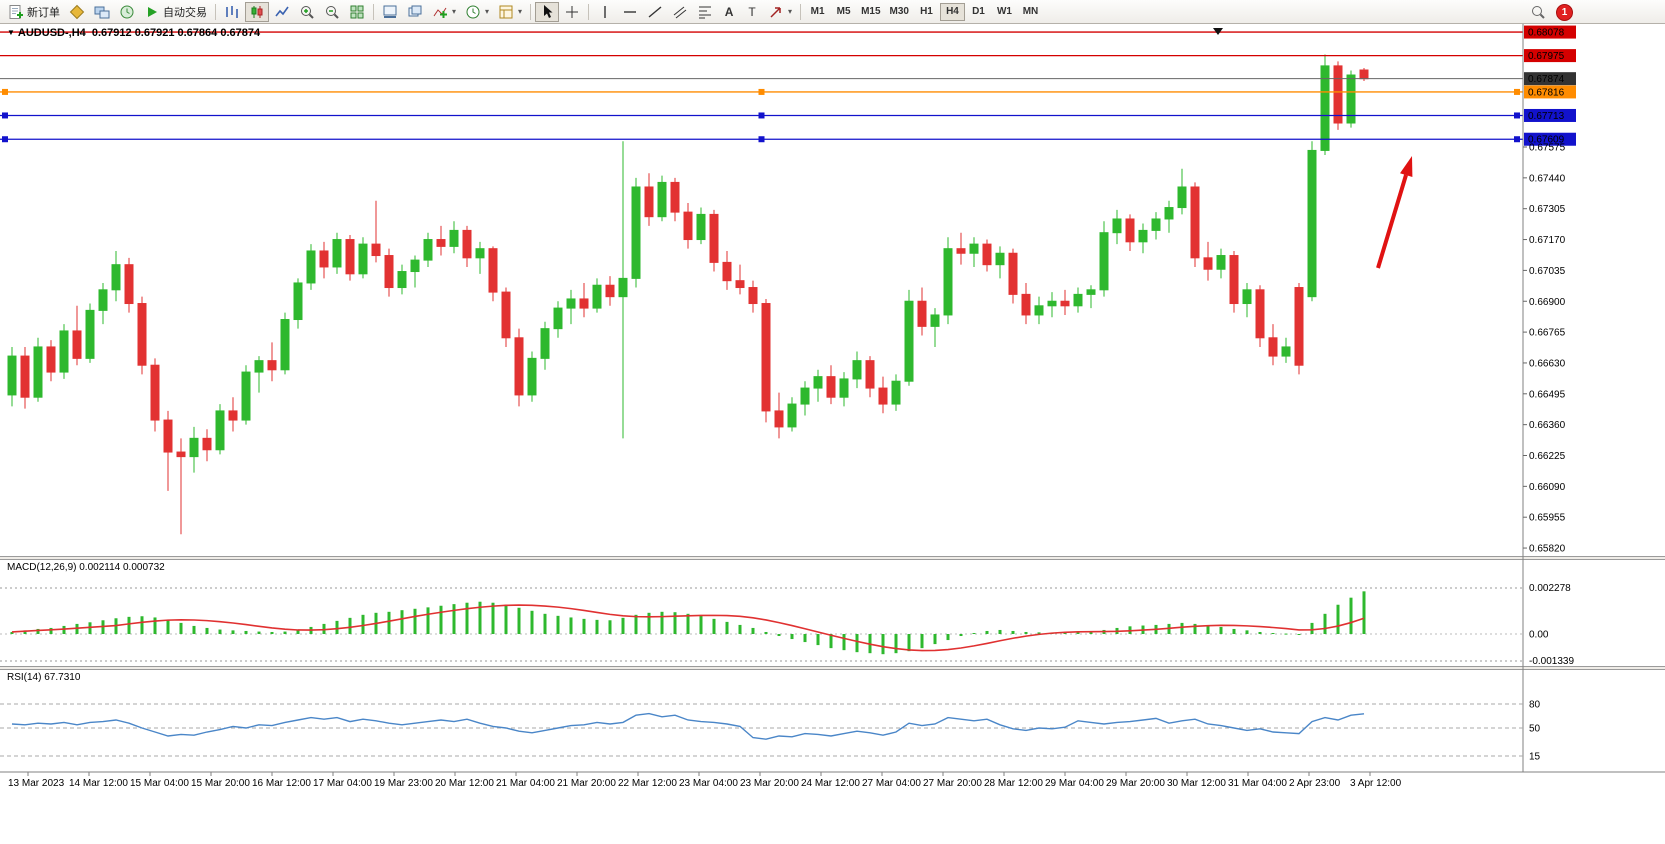 The height and width of the screenshot is (844, 1665). I want to click on equidistant-channel-button, so click(680, 12).